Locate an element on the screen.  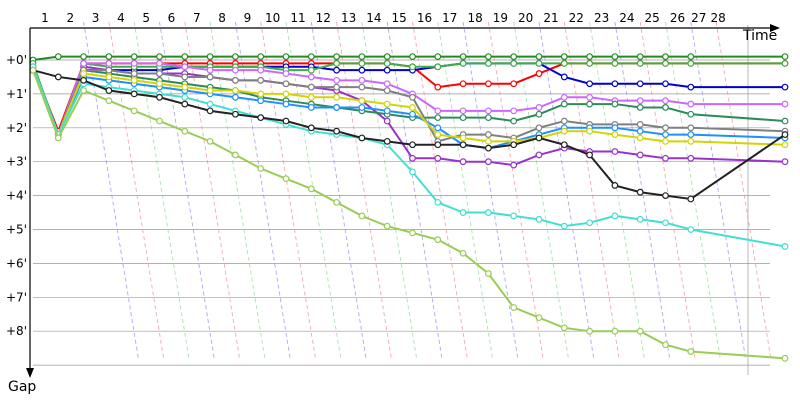
x-tick-label: 14 is located at coordinates (373, 18).